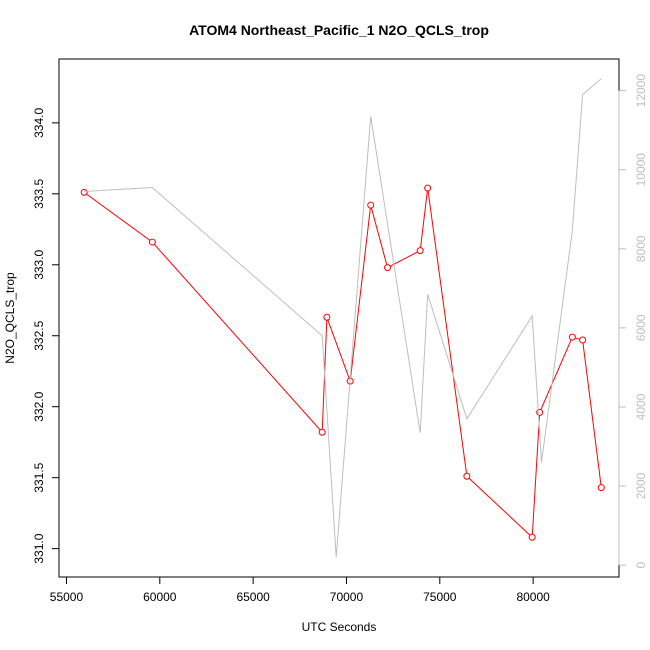  Describe the element at coordinates (339, 627) in the screenshot. I see `x-axis-label: UTC Seconds` at that location.